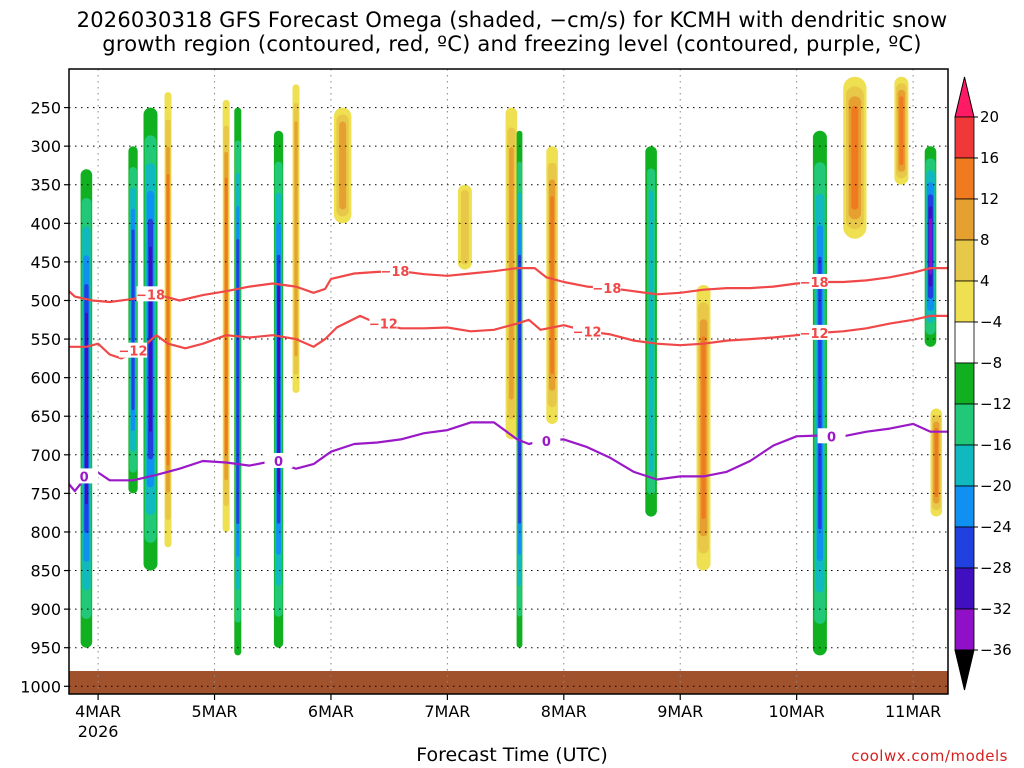 The image size is (1024, 768). Describe the element at coordinates (680, 711) in the screenshot. I see `x-tick-label-9MAR: 9MAR` at that location.